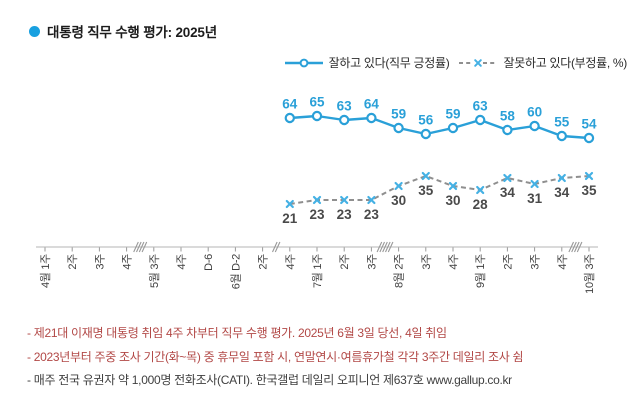 The image size is (640, 404). Describe the element at coordinates (45, 271) in the screenshot. I see `x-tick-label: 4월 1주` at that location.